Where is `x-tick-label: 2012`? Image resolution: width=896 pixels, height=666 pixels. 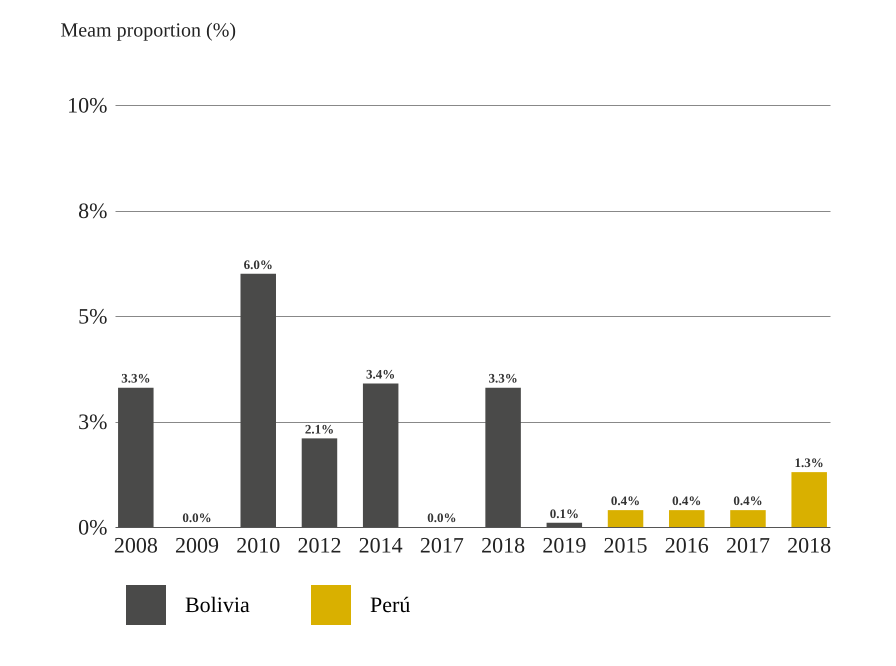 x-tick-label: 2012 is located at coordinates (319, 545).